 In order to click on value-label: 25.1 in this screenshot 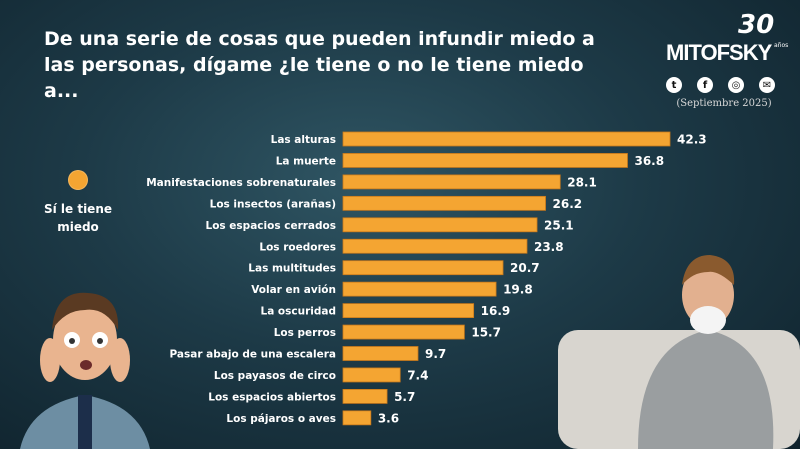, I will do `click(559, 225)`.